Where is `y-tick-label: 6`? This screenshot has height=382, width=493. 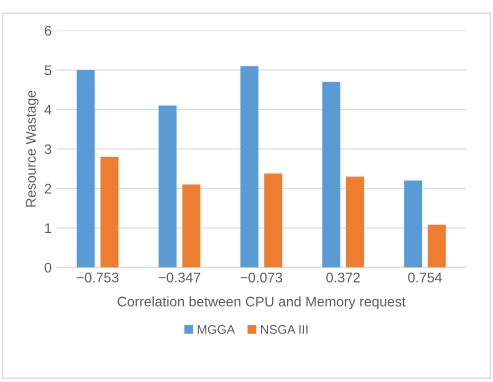 y-tick-label: 6 is located at coordinates (48, 31).